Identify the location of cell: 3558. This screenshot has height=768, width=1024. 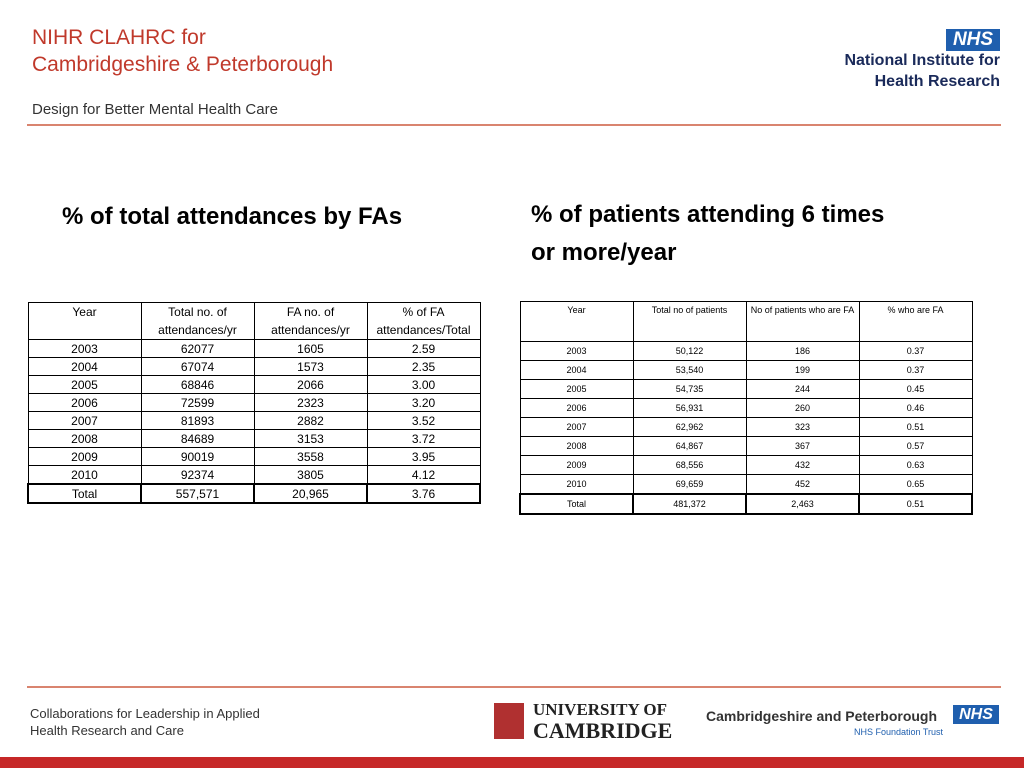
(310, 456).